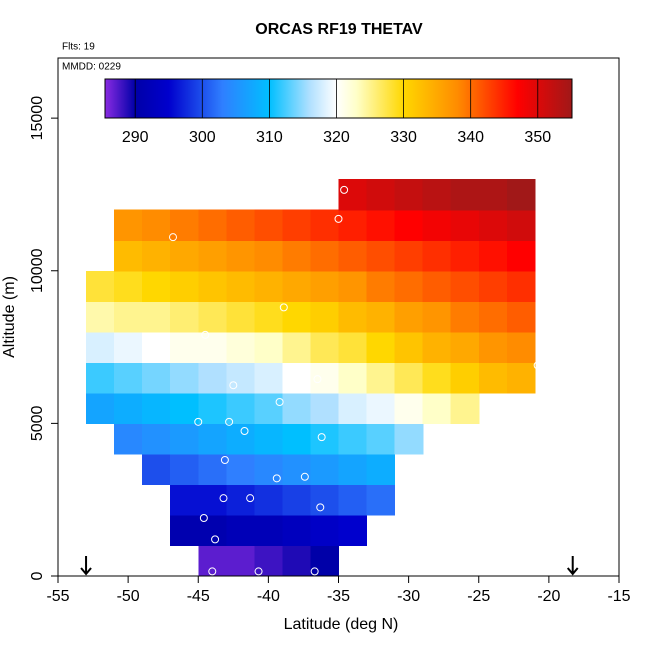 The width and height of the screenshot is (650, 650). I want to click on y-axis-label: Altitude (m), so click(9, 317).